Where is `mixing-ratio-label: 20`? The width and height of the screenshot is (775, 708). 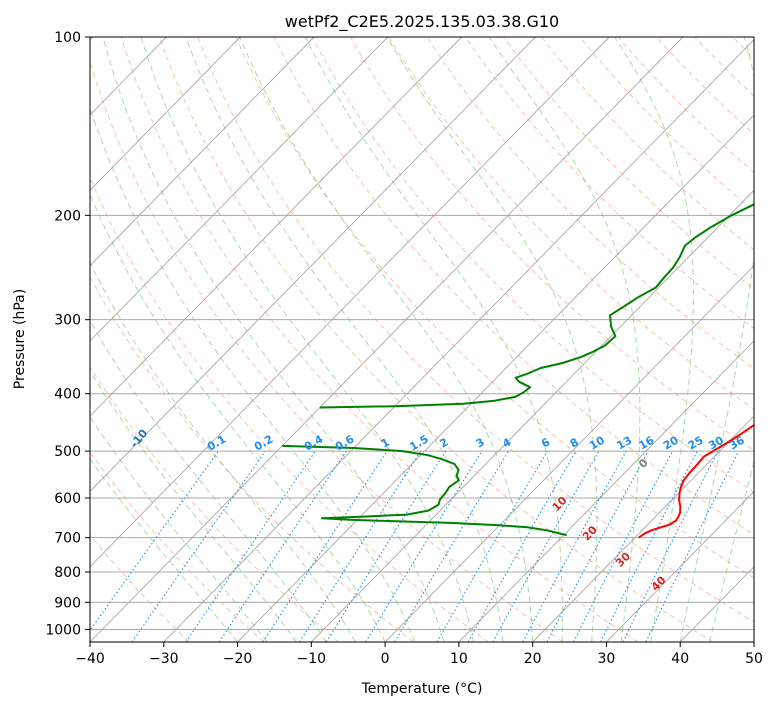
mixing-ratio-label: 20 is located at coordinates (671, 442).